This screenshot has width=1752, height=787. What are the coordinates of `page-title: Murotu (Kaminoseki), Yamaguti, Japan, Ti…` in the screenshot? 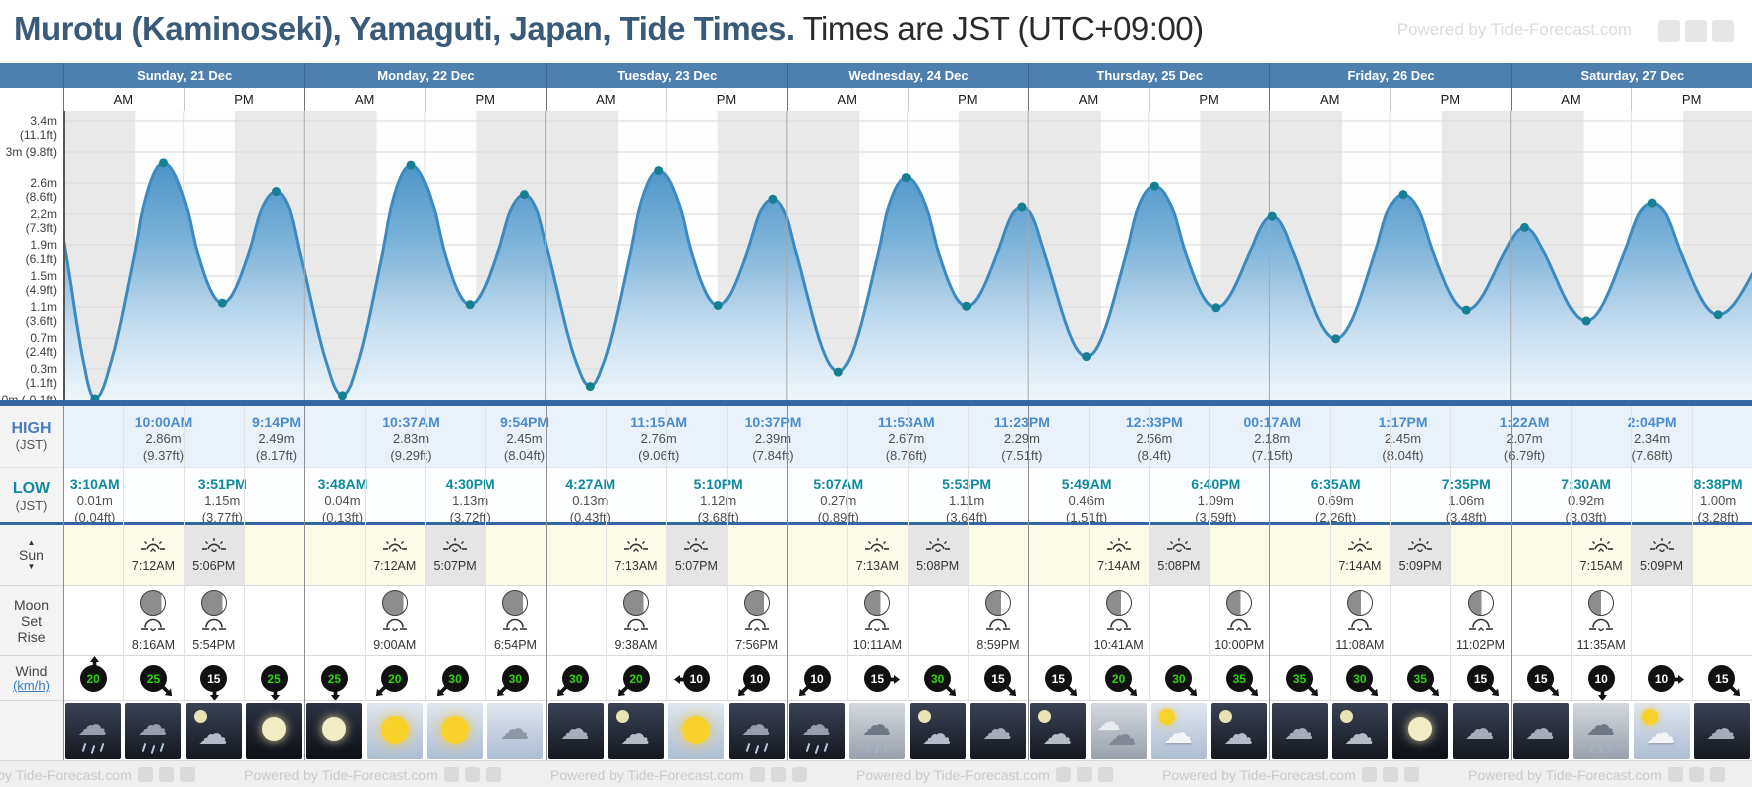 It's located at (609, 29).